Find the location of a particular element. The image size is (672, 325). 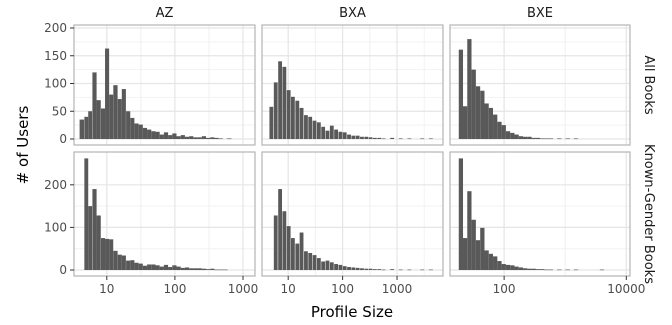

facet-row-label-1: All Books is located at coordinates (648, 85).